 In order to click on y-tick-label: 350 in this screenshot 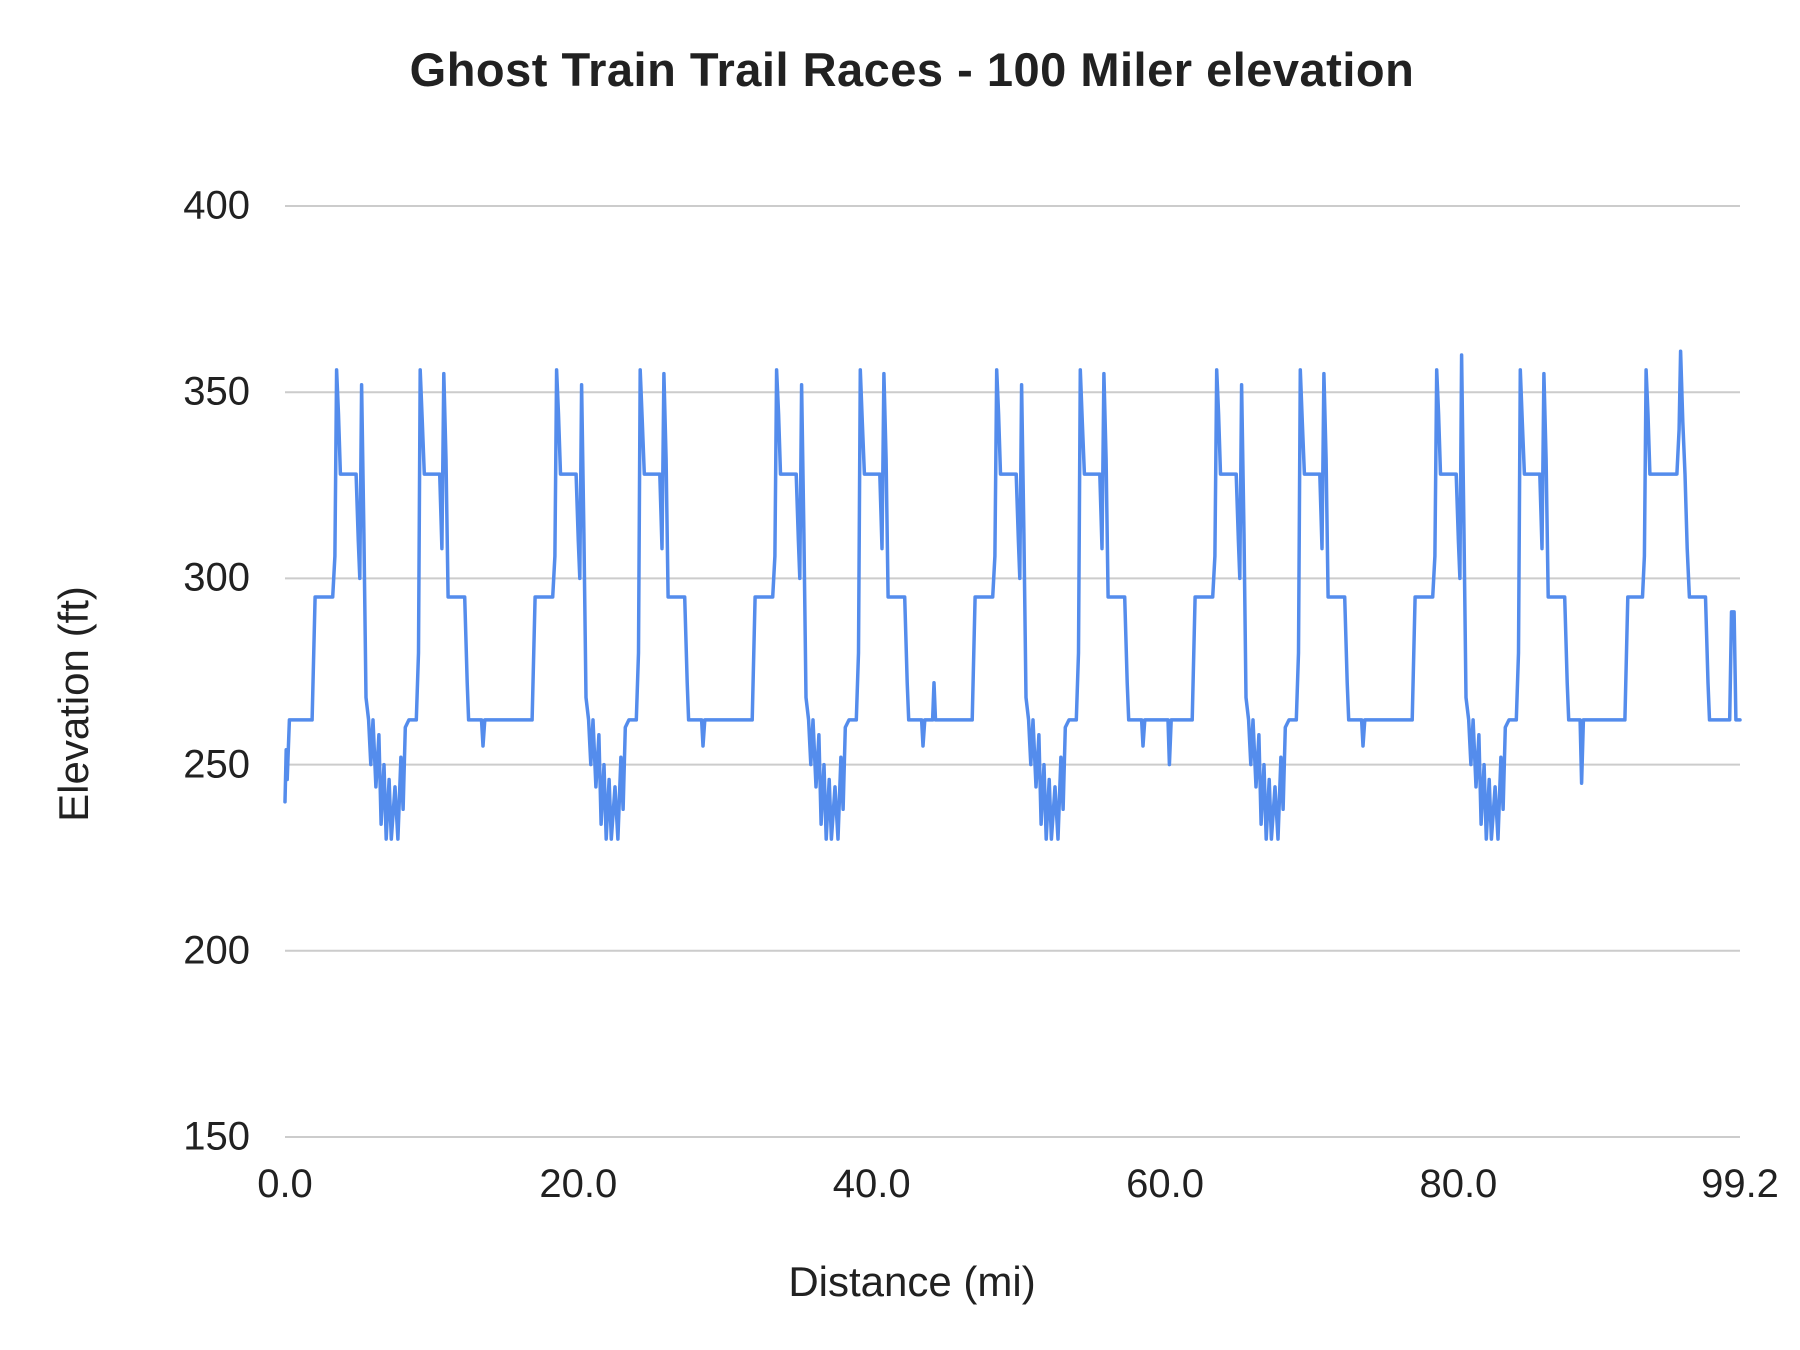, I will do `click(216, 391)`.